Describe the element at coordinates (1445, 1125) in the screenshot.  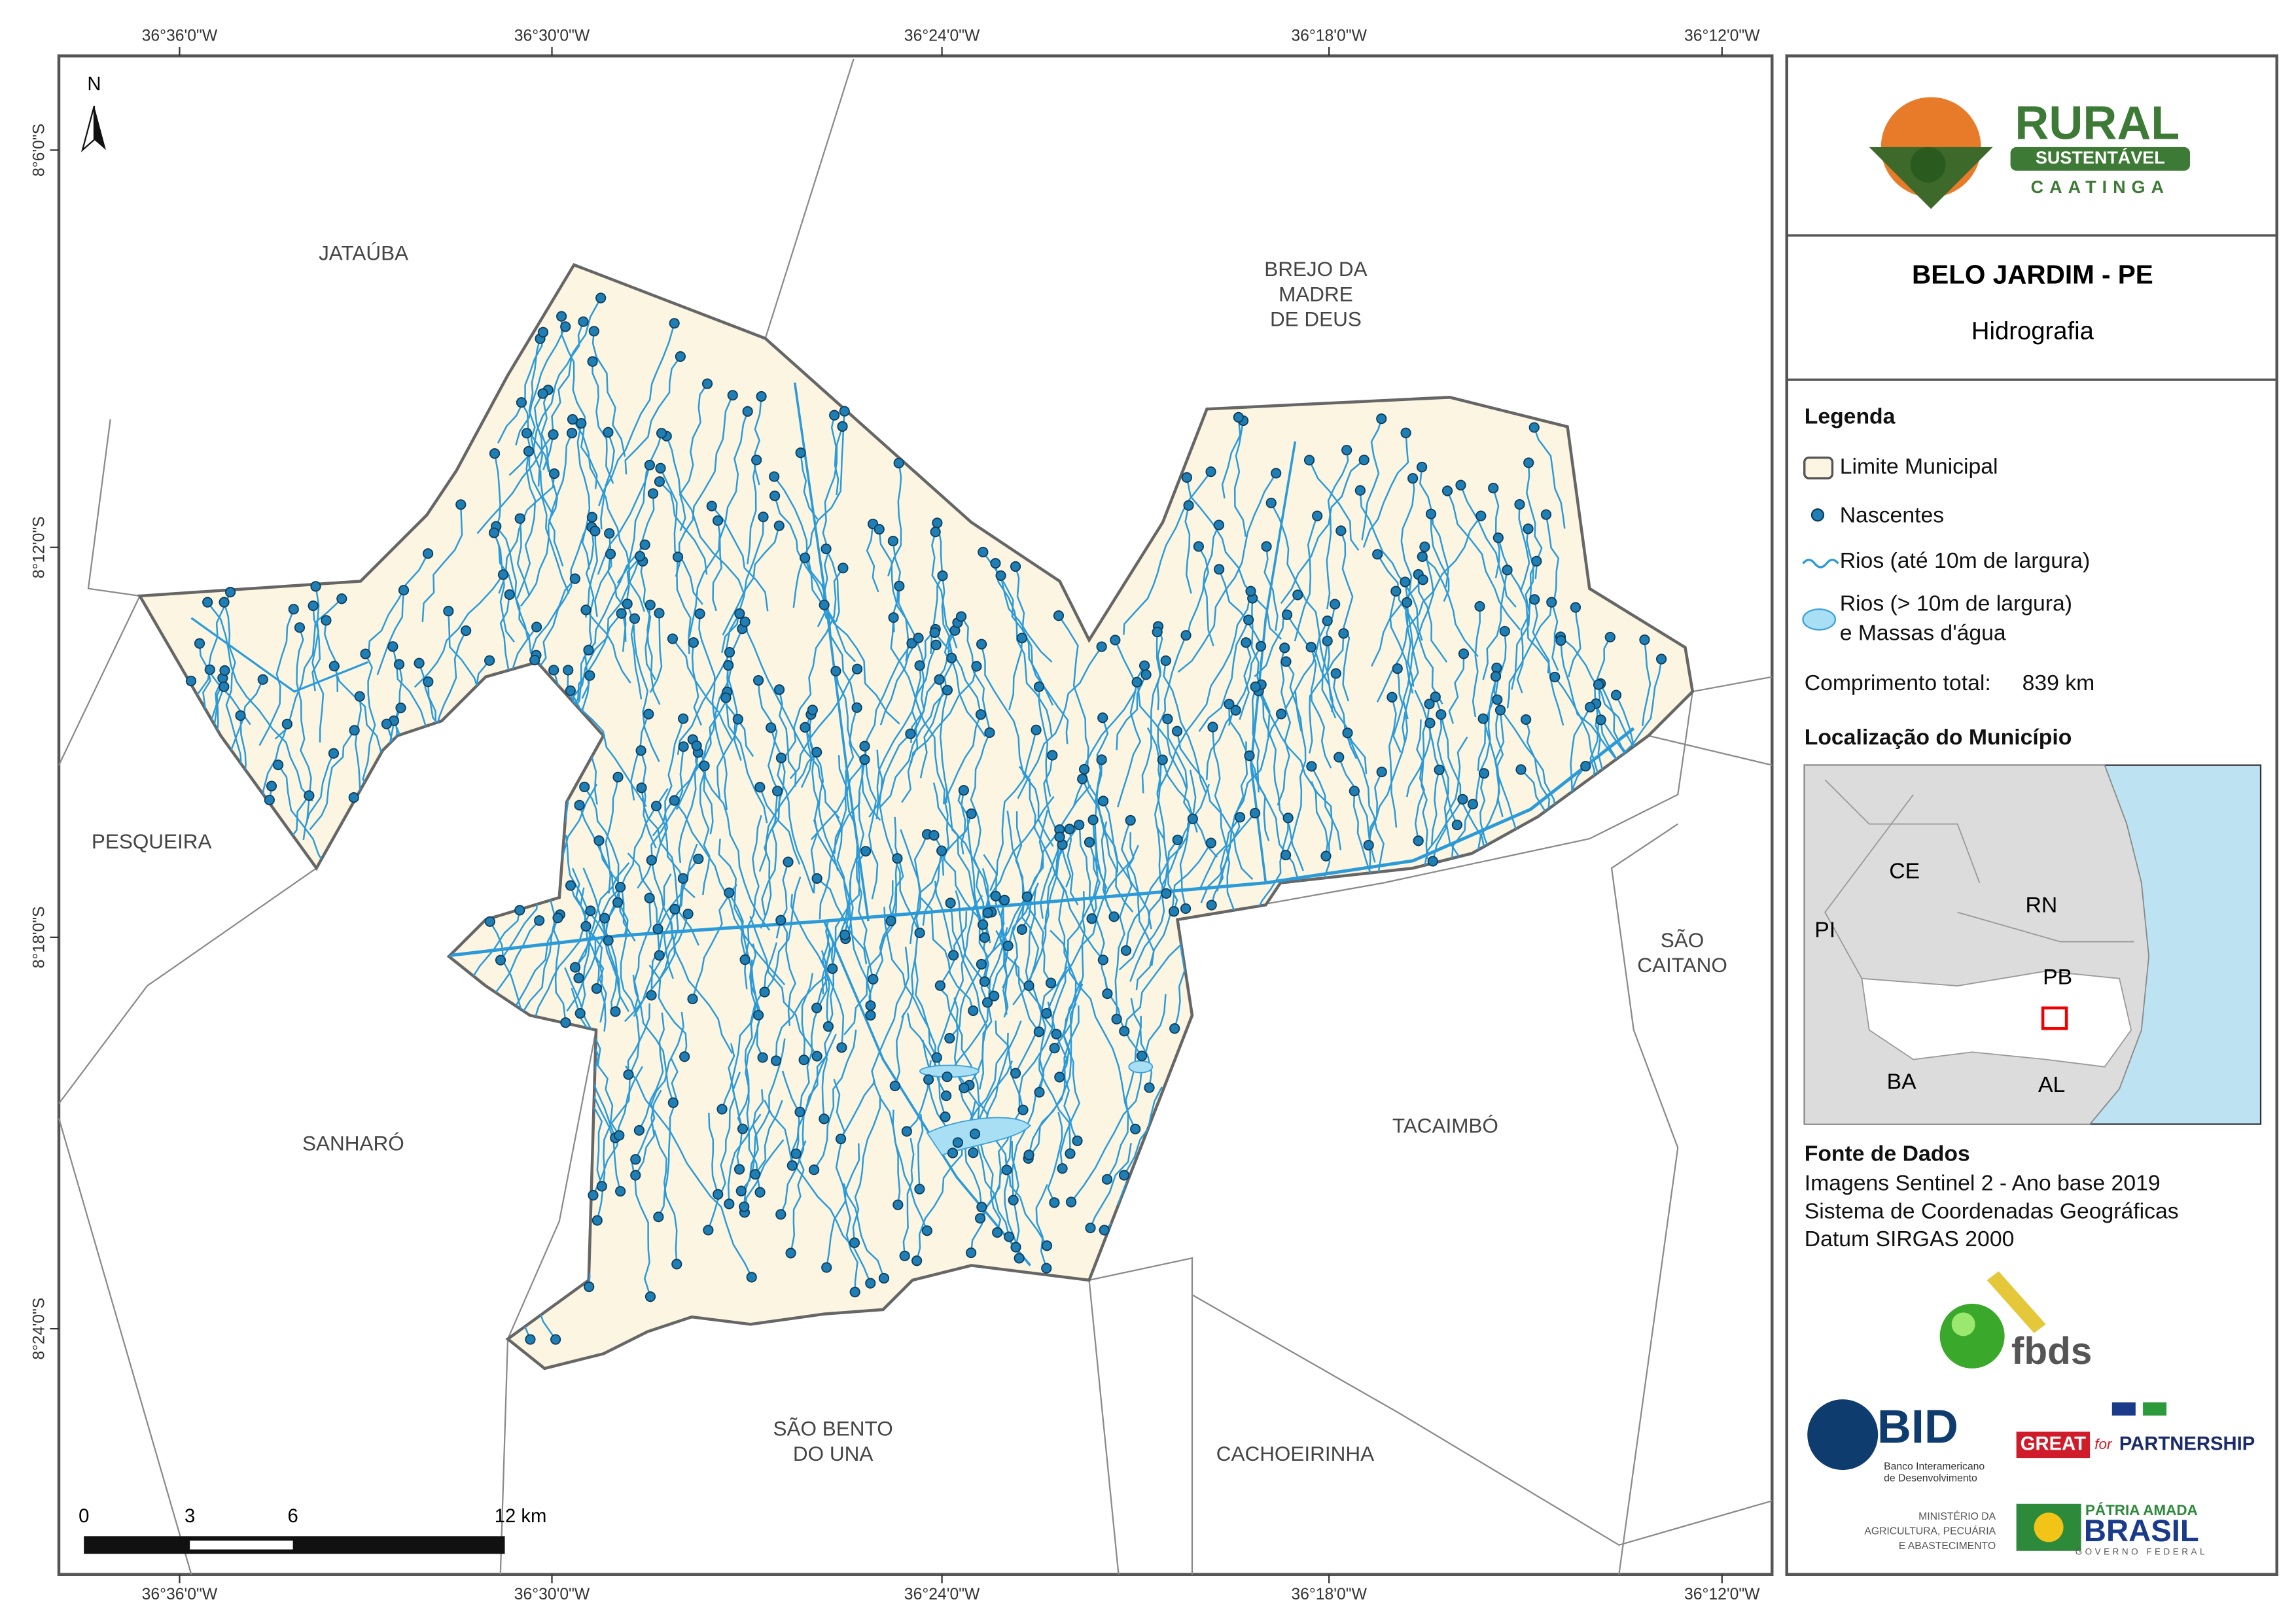
I see `neighbor-label: TACAIMBÓ` at that location.